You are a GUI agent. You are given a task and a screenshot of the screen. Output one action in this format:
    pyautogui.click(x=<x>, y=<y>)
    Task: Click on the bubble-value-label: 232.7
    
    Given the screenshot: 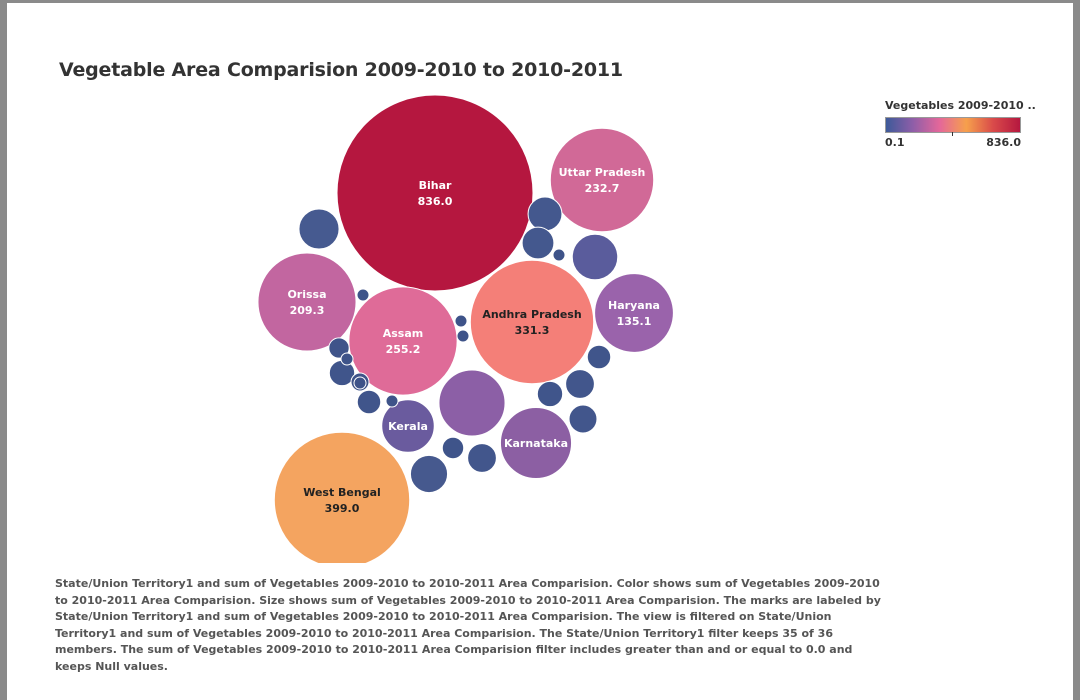 What is the action you would take?
    pyautogui.click(x=602, y=188)
    